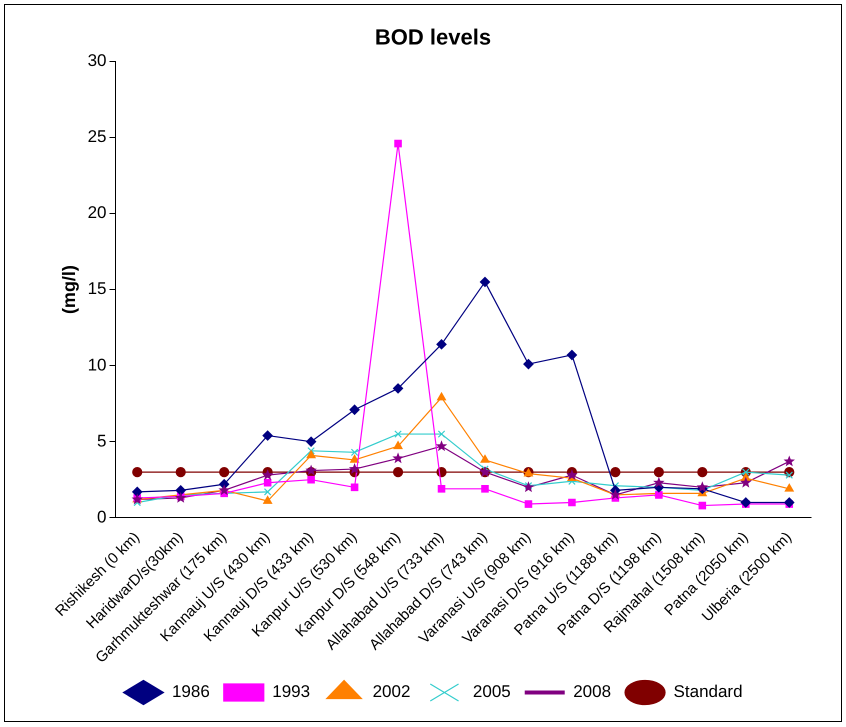 This screenshot has width=846, height=727. What do you see at coordinates (191, 692) in the screenshot?
I see `legend-label: 1986` at bounding box center [191, 692].